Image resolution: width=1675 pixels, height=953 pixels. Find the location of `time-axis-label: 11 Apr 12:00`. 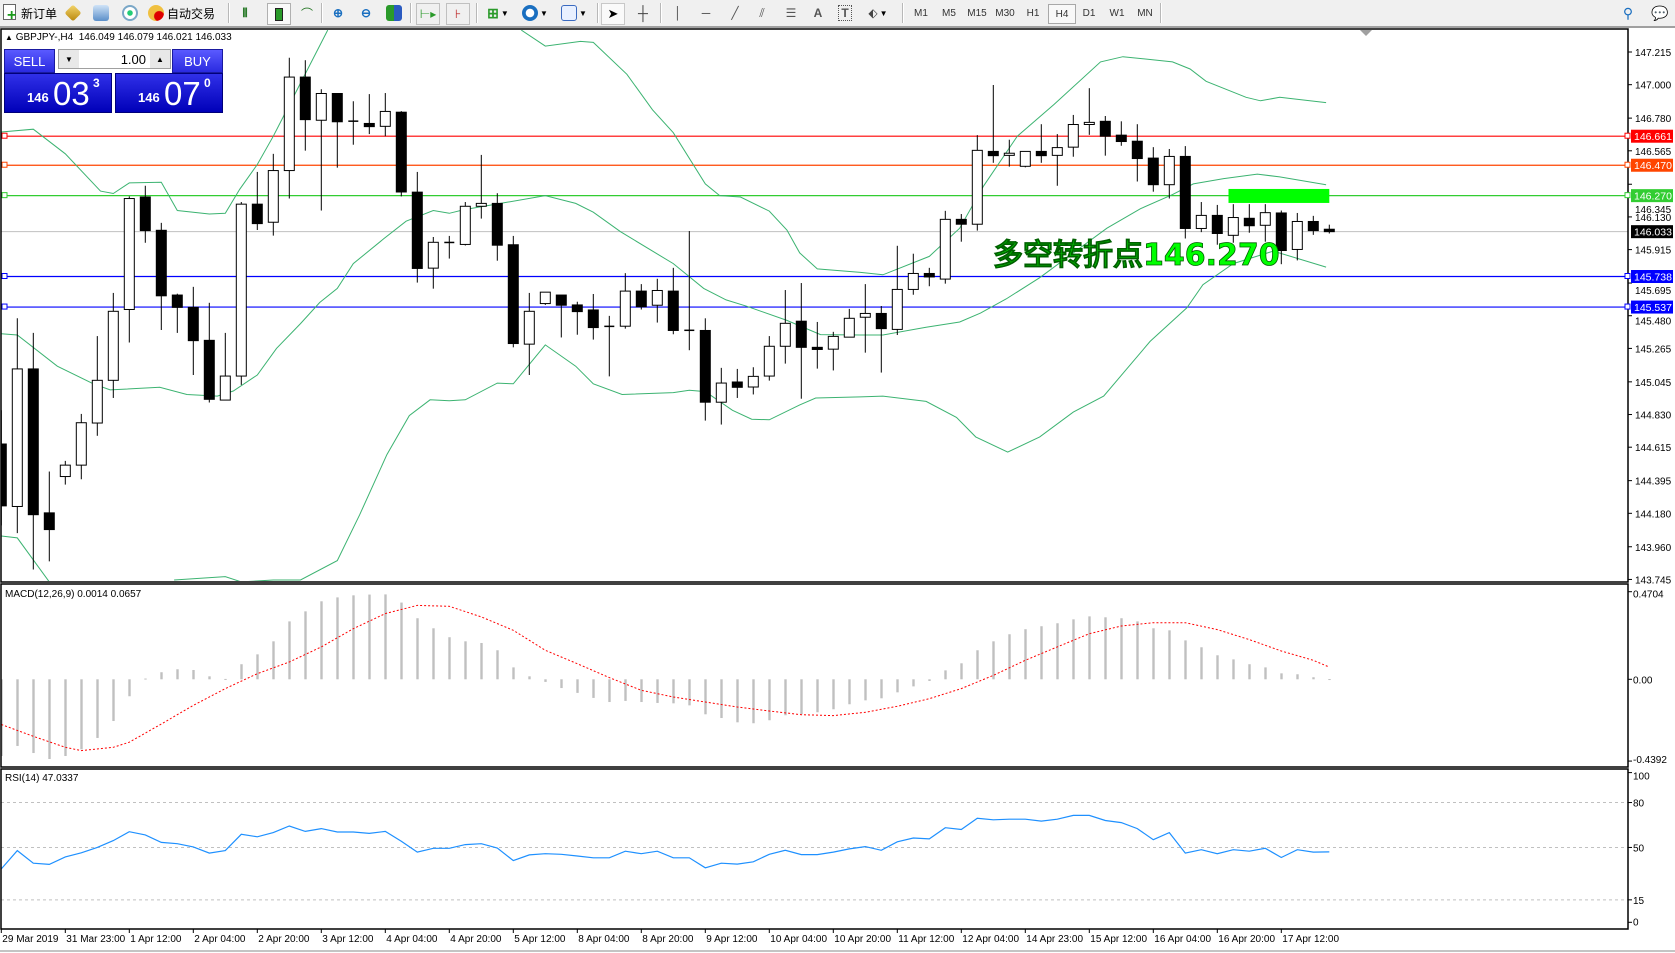

time-axis-label: 11 Apr 12:00 is located at coordinates (926, 939).